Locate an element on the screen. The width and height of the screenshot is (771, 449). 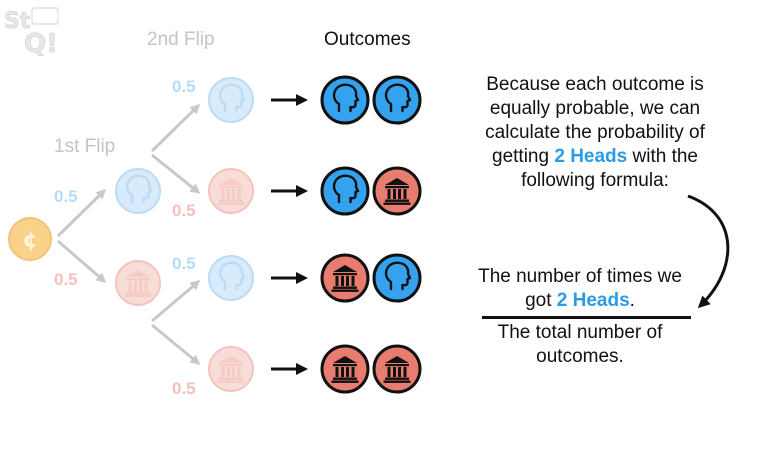
numerator-before: The number of times we got is located at coordinates (580, 288).